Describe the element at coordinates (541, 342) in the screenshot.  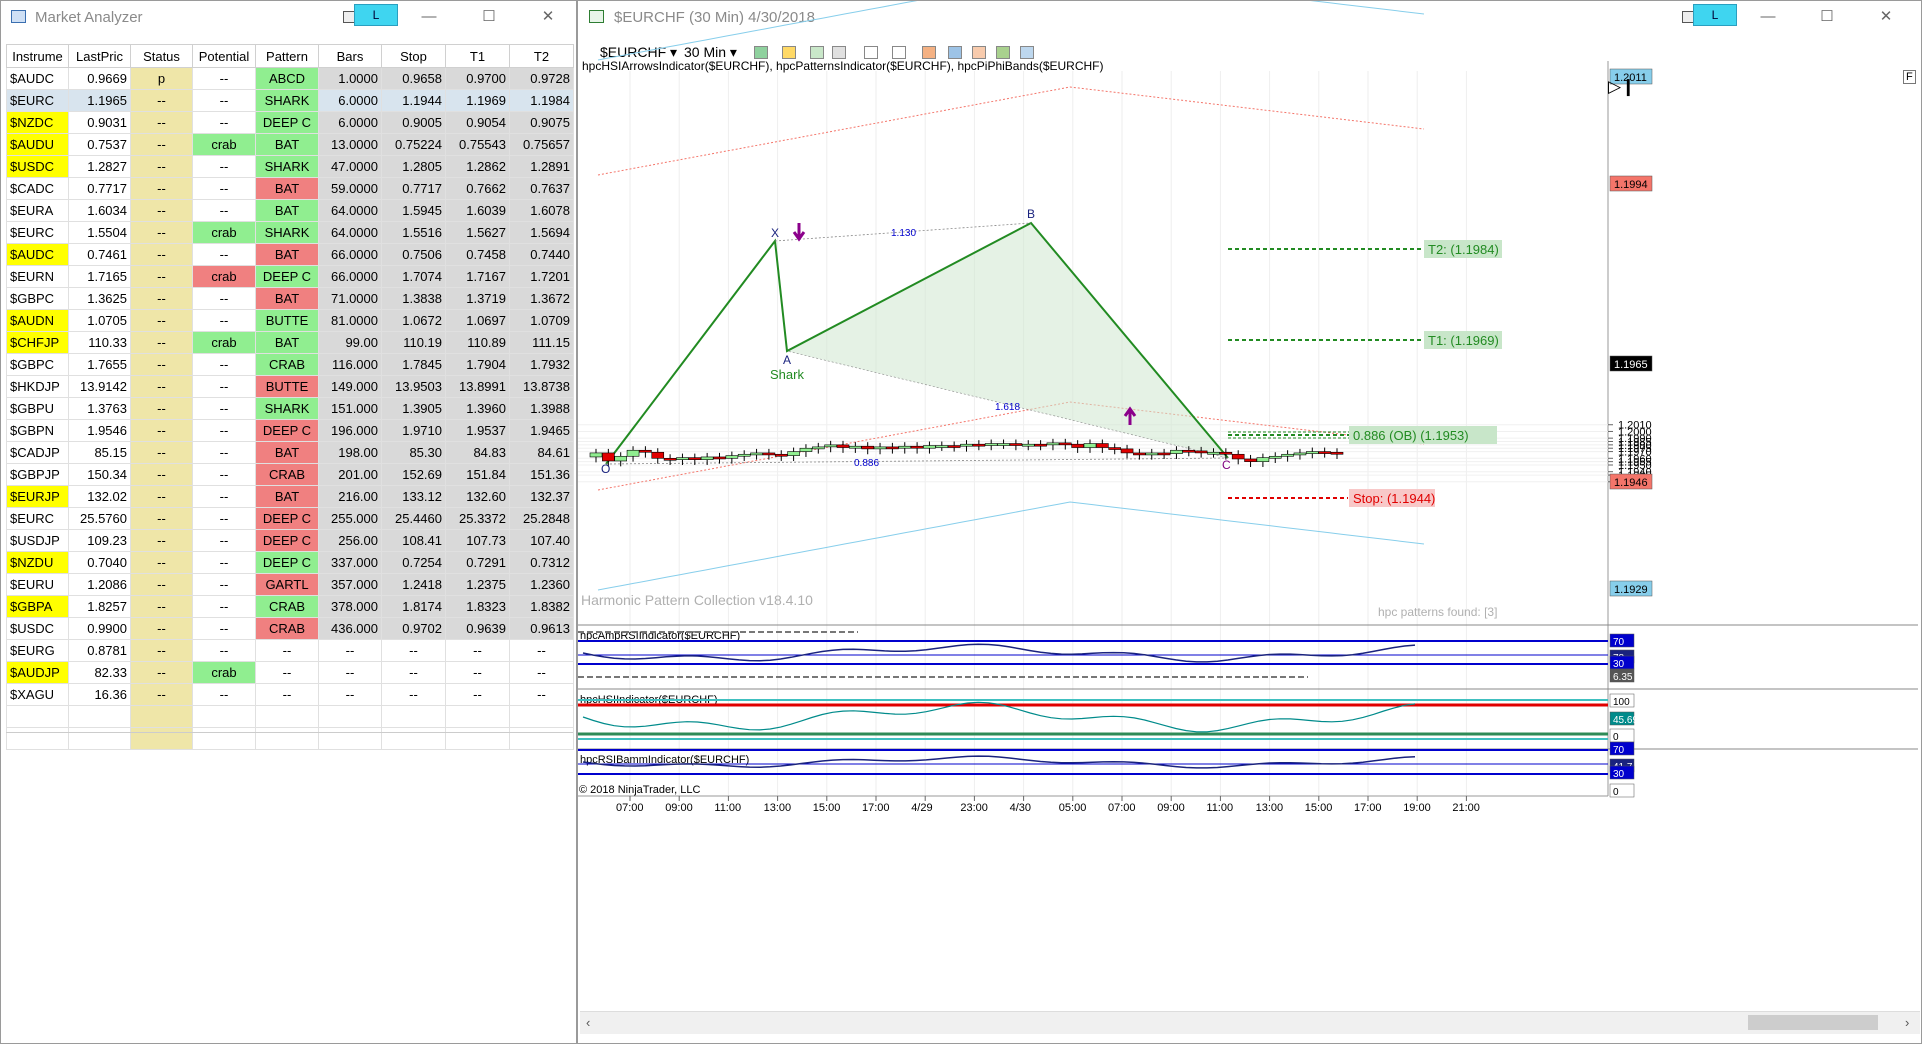
I see `cell-t2: 111.15` at that location.